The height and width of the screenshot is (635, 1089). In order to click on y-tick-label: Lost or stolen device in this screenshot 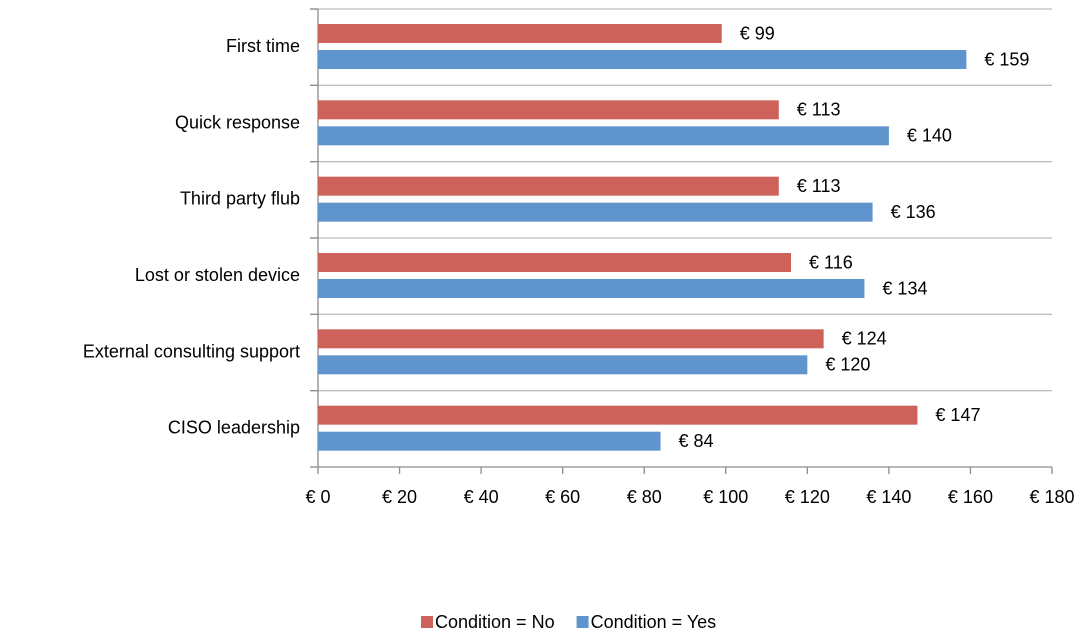, I will do `click(217, 275)`.